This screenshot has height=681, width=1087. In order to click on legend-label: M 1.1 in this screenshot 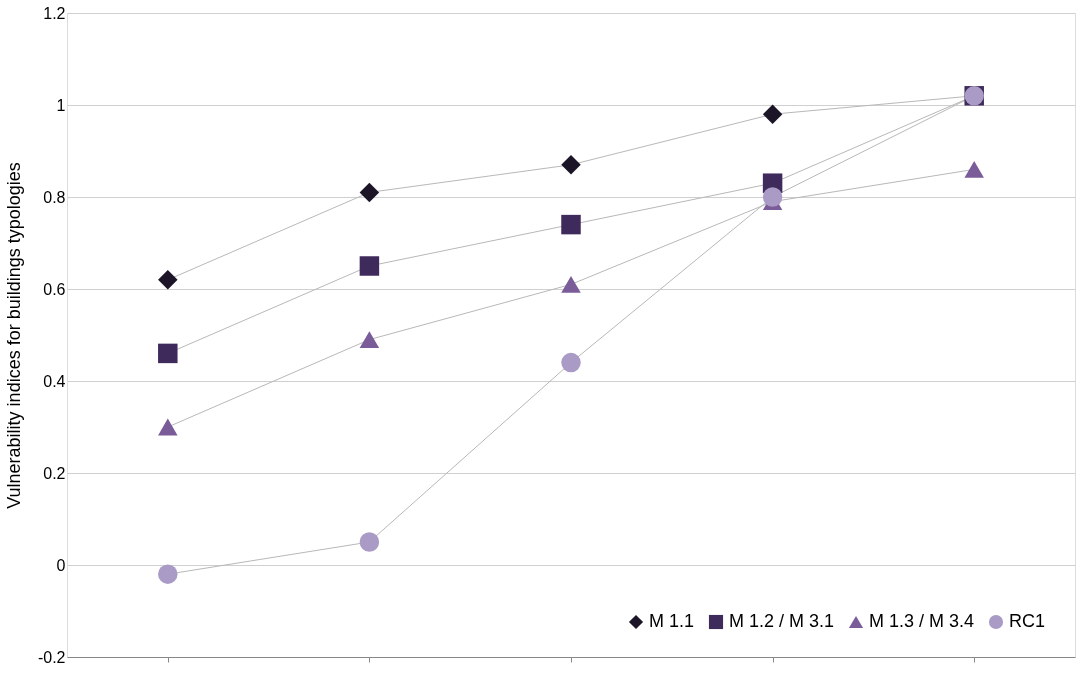, I will do `click(672, 621)`.